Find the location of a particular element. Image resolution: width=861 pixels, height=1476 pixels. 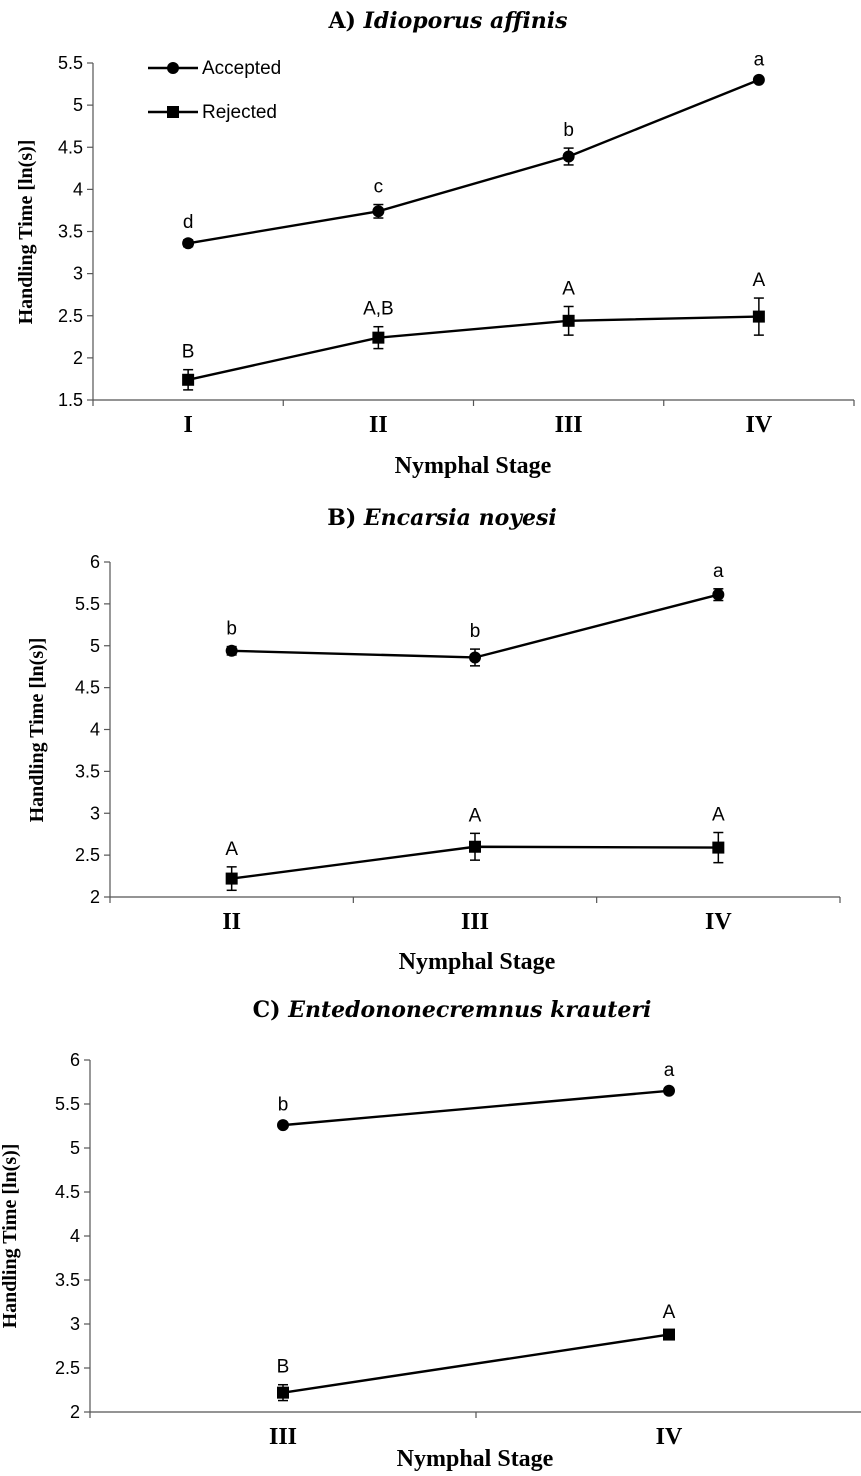

panel-c-category-label: IV is located at coordinates (669, 1437).